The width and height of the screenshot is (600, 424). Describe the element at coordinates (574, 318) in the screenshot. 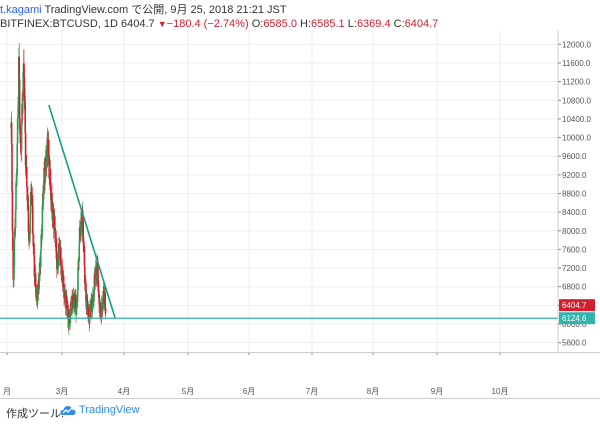

I see `support-price-tag-text: 6124.6` at that location.